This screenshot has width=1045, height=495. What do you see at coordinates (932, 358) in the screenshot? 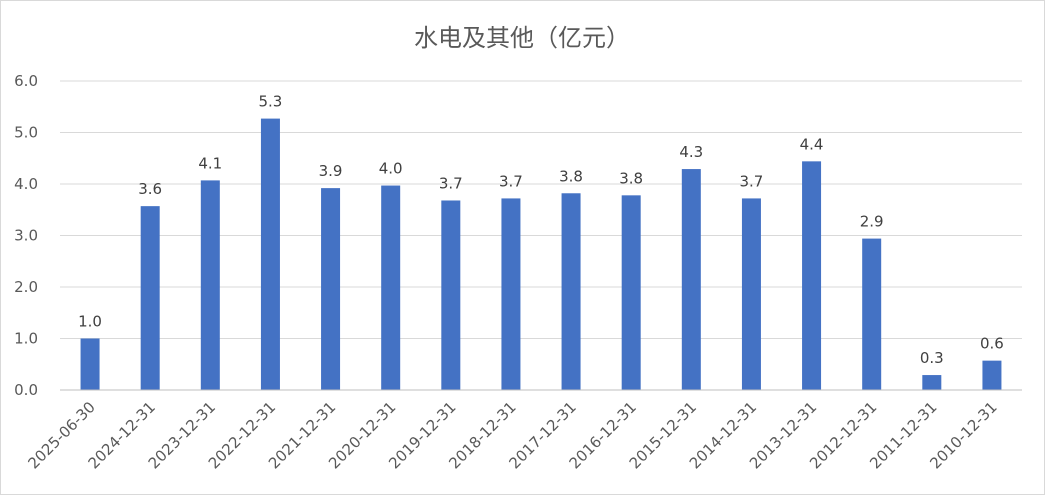
I see `data-label: 0.3` at bounding box center [932, 358].